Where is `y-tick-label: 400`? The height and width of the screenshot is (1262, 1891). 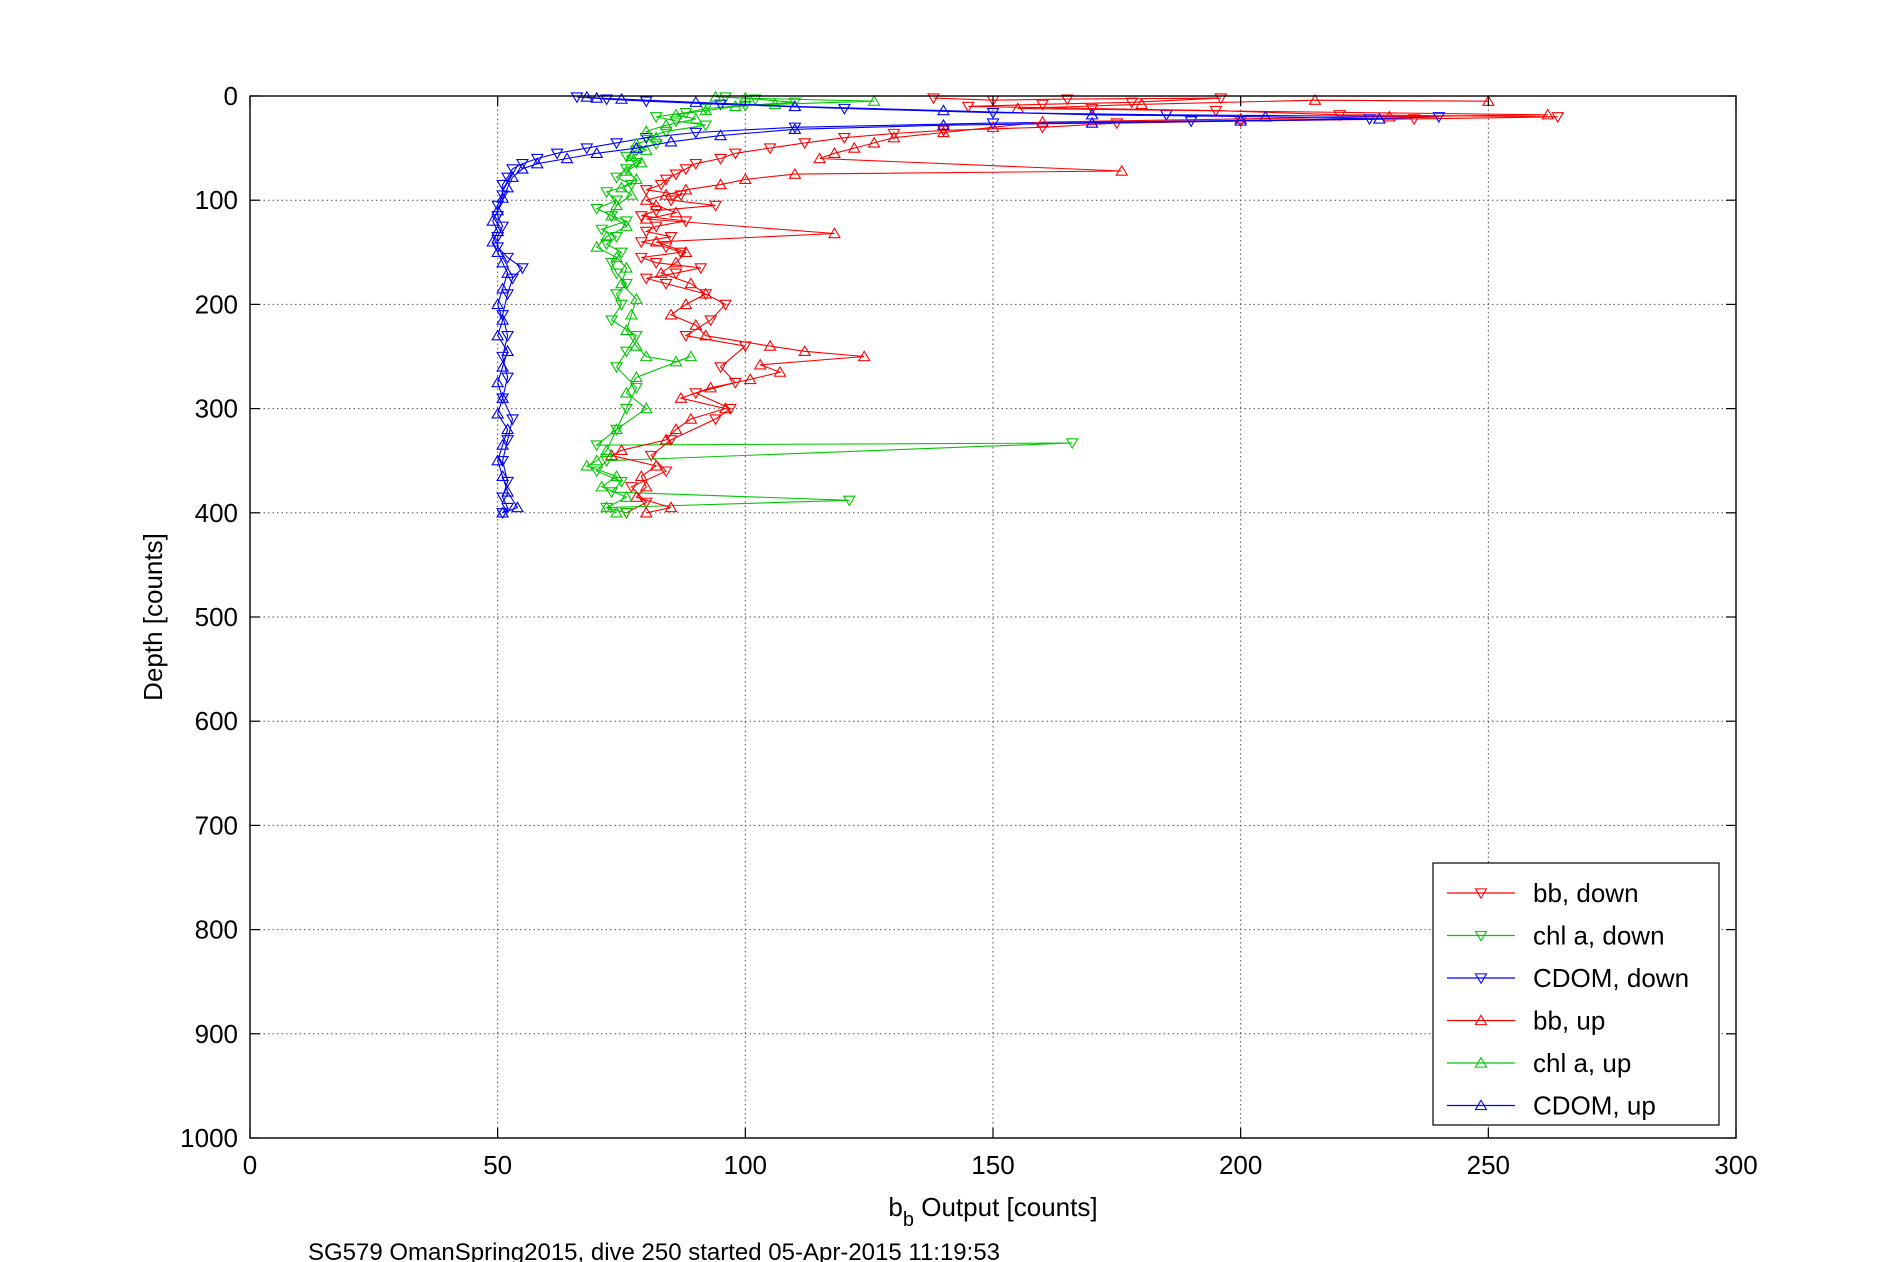
y-tick-label: 400 is located at coordinates (216, 513).